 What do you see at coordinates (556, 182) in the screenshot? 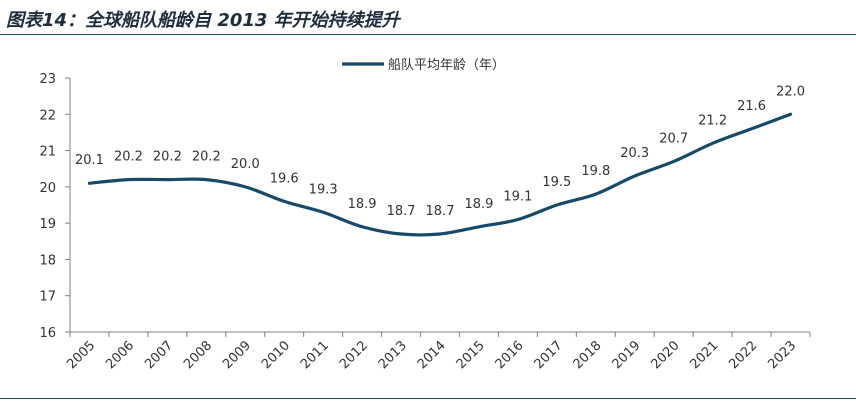
I see `data-label: 19.5` at bounding box center [556, 182].